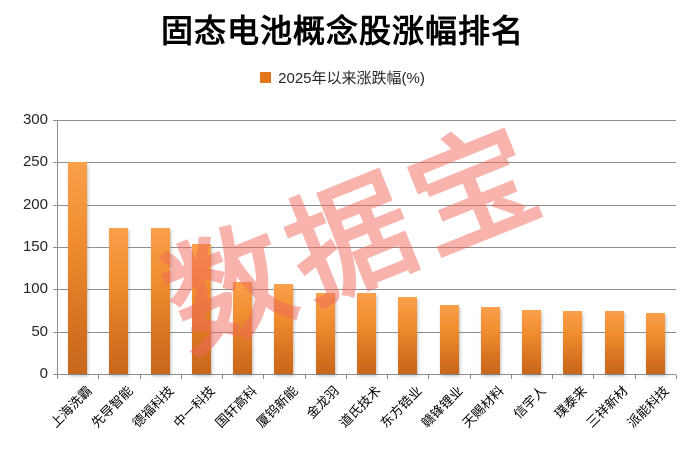  I want to click on legend-label: 2025年以来涨跌幅(%), so click(351, 78).